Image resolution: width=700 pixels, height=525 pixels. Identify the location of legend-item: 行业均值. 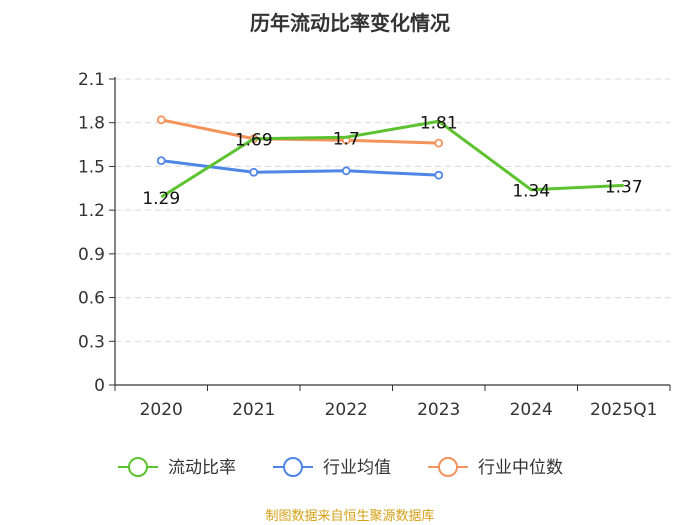
(332, 467).